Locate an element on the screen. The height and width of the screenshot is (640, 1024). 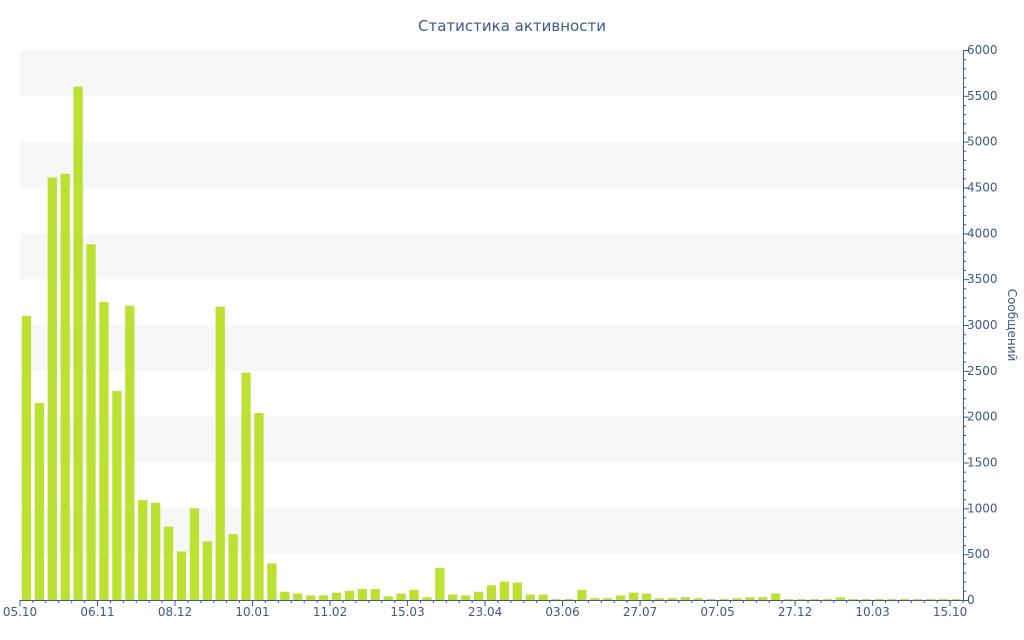
y-tick-label: 4000 is located at coordinates (982, 233).